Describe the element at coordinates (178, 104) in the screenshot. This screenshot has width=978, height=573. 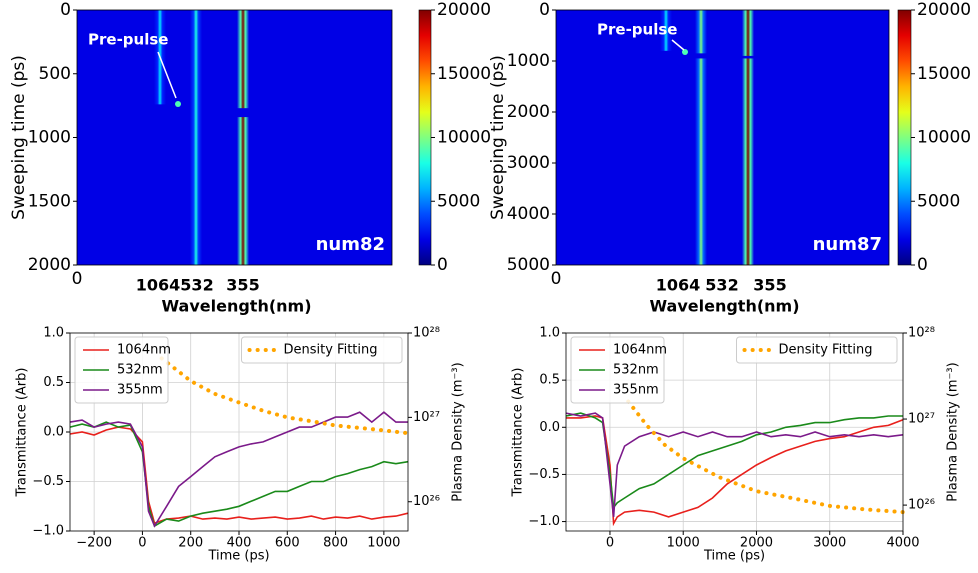
I see `pre-pulse-spot` at that location.